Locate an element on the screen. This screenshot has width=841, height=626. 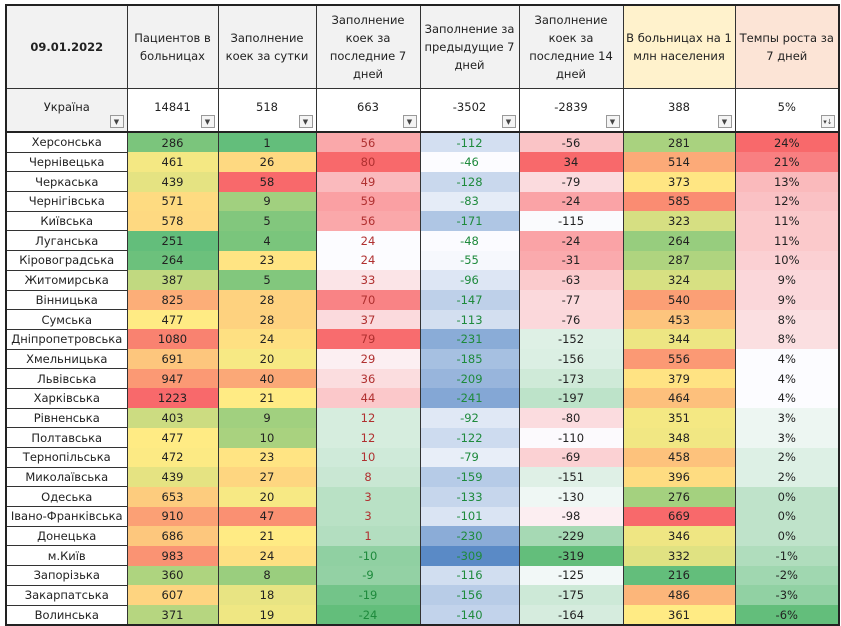
table-row: Сумська 477 28 37 -113 -76 453 8% is located at coordinates (422, 319).